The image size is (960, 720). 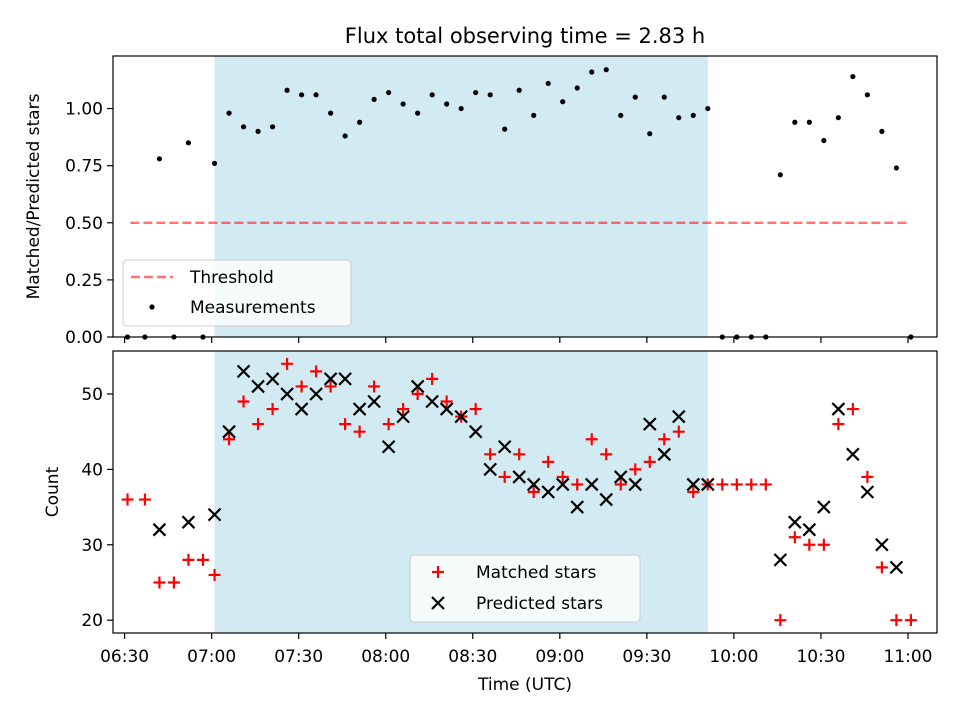 I want to click on legend: Matched stars Predicted stars, so click(x=525, y=588).